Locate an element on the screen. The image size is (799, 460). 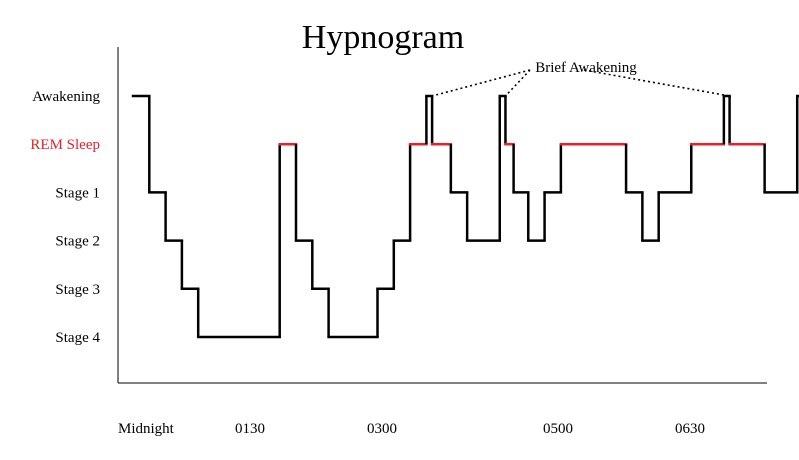
x-tick-label-0300: 0300 is located at coordinates (382, 429).